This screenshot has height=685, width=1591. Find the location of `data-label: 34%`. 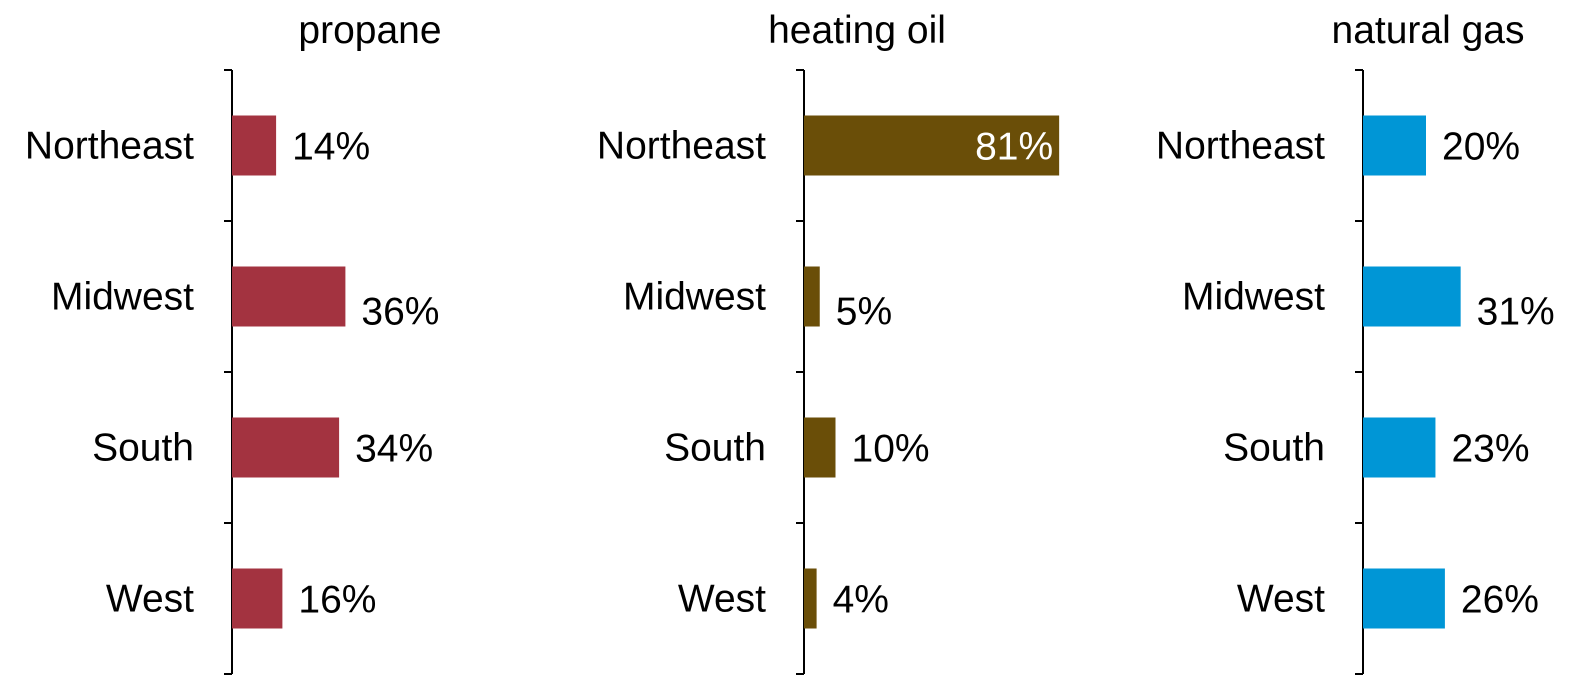

data-label: 34% is located at coordinates (394, 449).